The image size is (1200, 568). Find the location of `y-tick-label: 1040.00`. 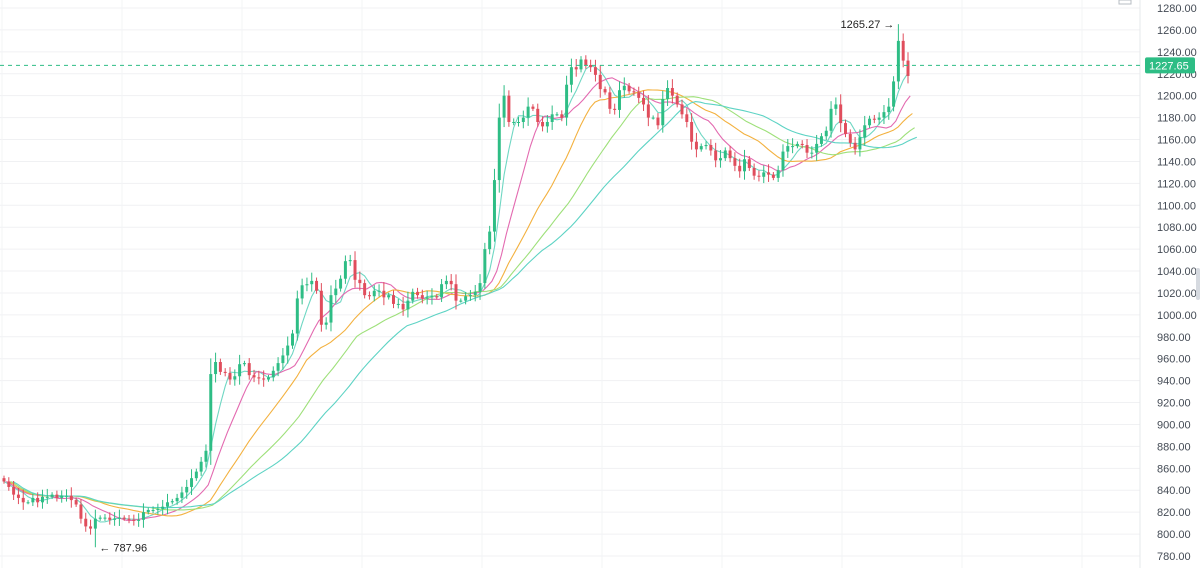

y-tick-label: 1040.00 is located at coordinates (1177, 272).